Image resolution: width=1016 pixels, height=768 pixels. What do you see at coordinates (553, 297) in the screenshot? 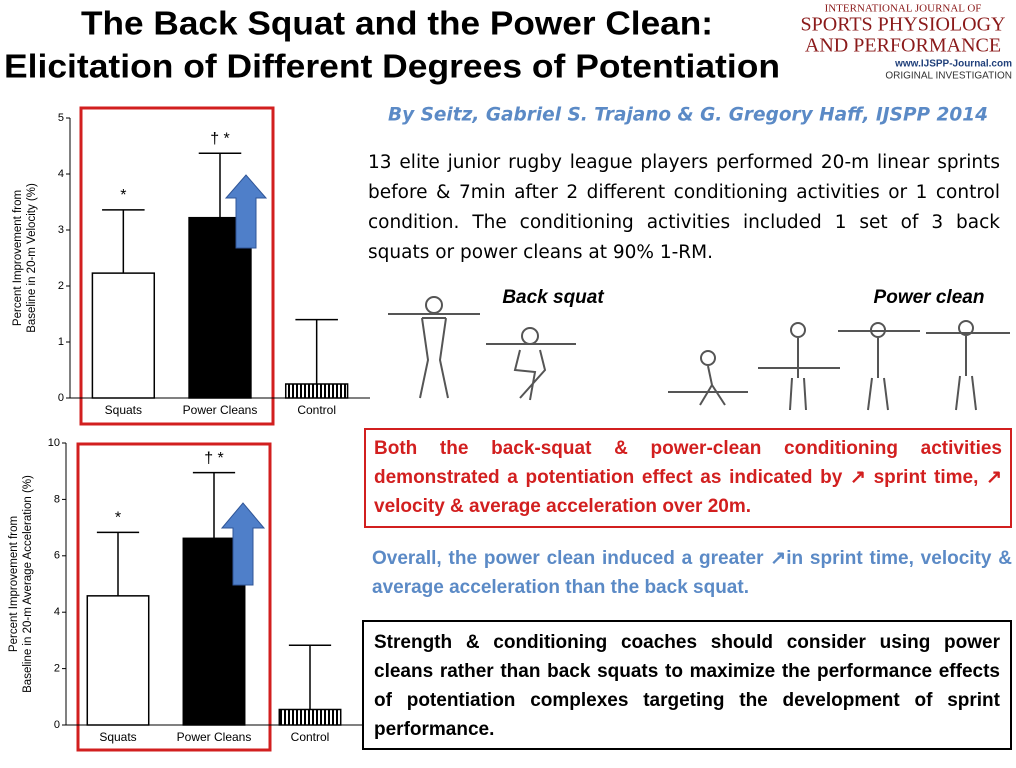
I see `exercise-label: Back squat` at bounding box center [553, 297].